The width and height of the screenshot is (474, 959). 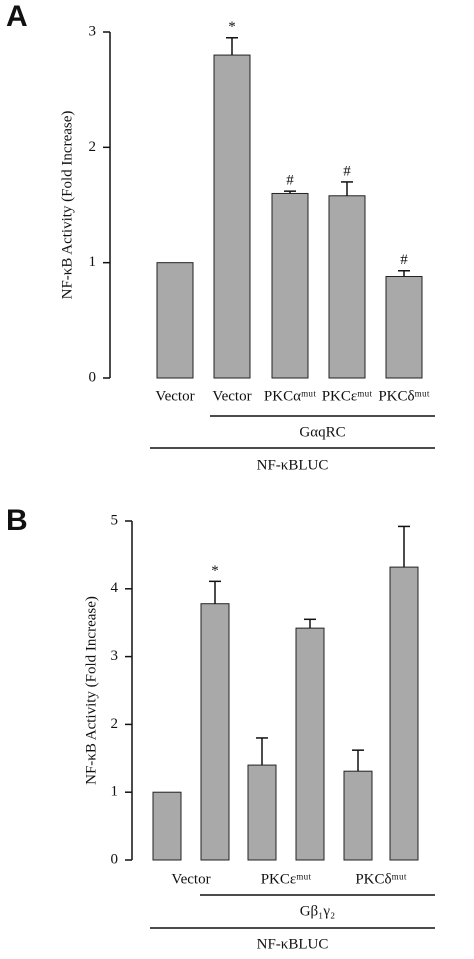 What do you see at coordinates (318, 911) in the screenshot?
I see `group-label: Gβ₁γ₂` at bounding box center [318, 911].